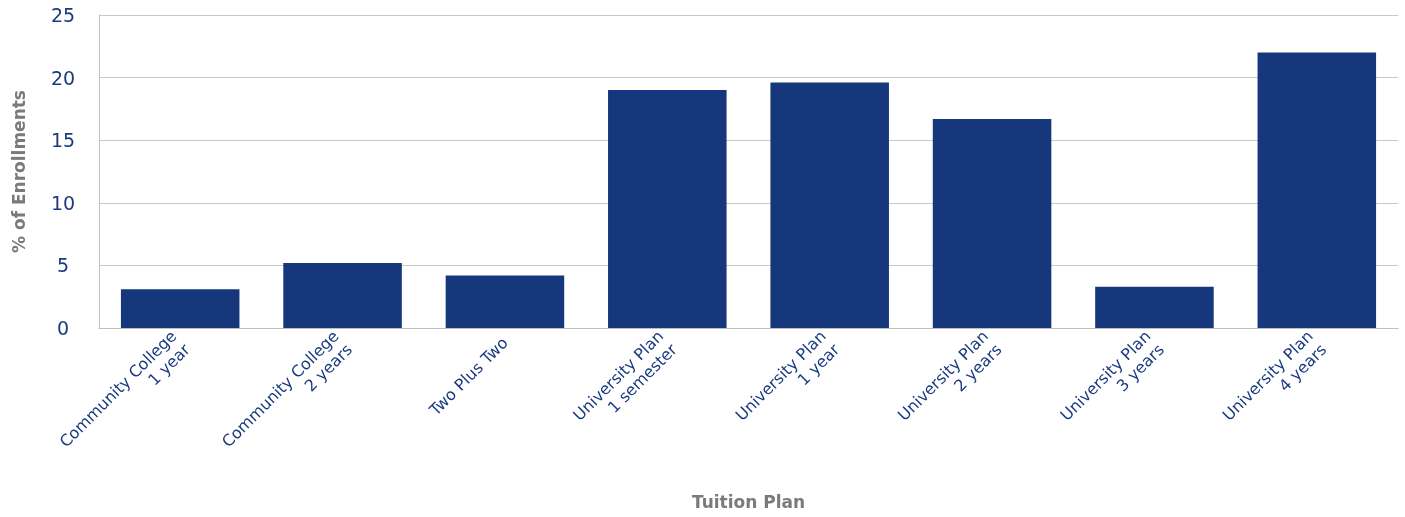 The height and width of the screenshot is (517, 1405). I want to click on x-axis-title: Tuition Plan, so click(748, 501).